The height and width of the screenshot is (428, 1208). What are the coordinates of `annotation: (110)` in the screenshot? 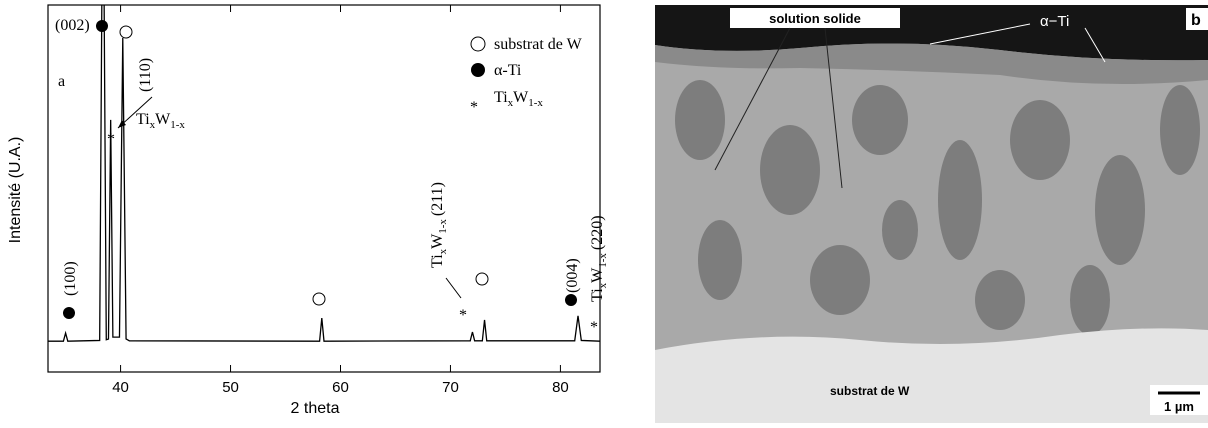 It's located at (145, 75).